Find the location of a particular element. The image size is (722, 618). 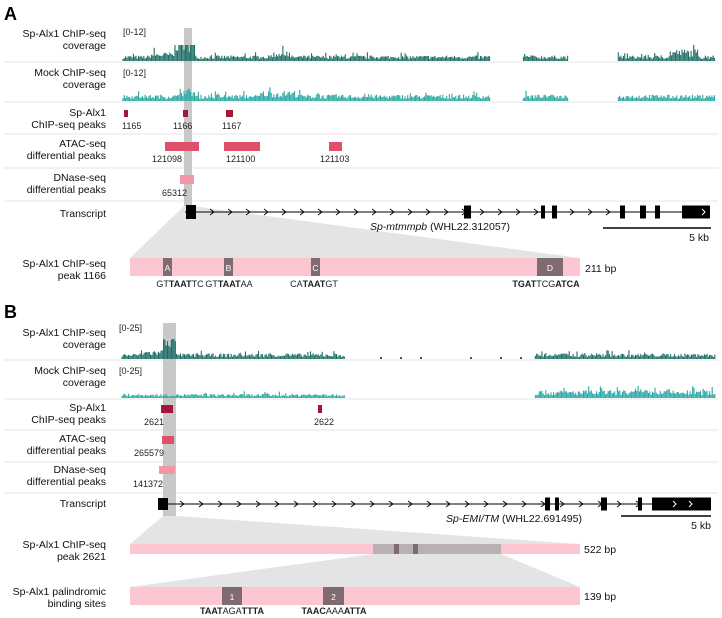

panel-a-site-id: B is located at coordinates (229, 268).